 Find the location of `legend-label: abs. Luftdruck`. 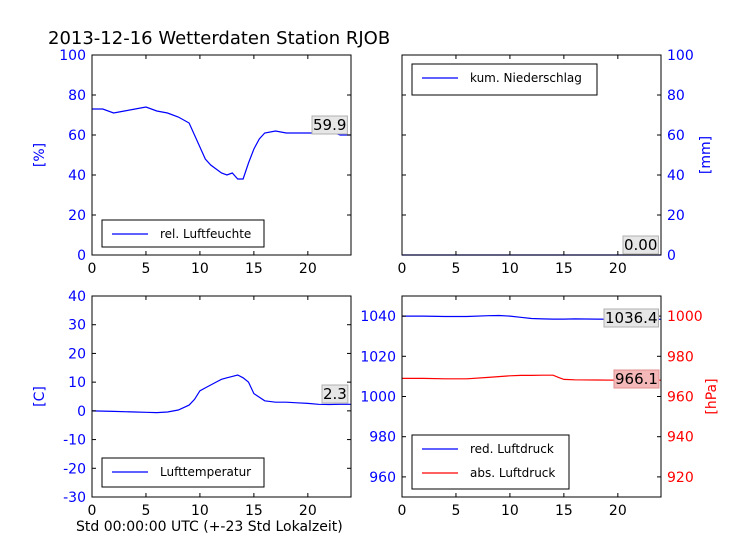

legend-label: abs. Luftdruck is located at coordinates (512, 473).